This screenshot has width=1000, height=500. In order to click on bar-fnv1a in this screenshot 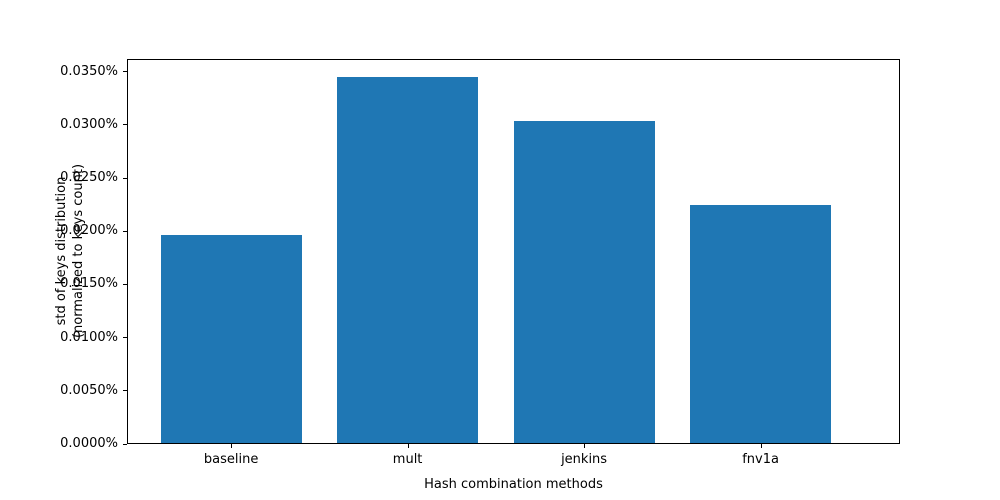, I will do `click(760, 323)`.